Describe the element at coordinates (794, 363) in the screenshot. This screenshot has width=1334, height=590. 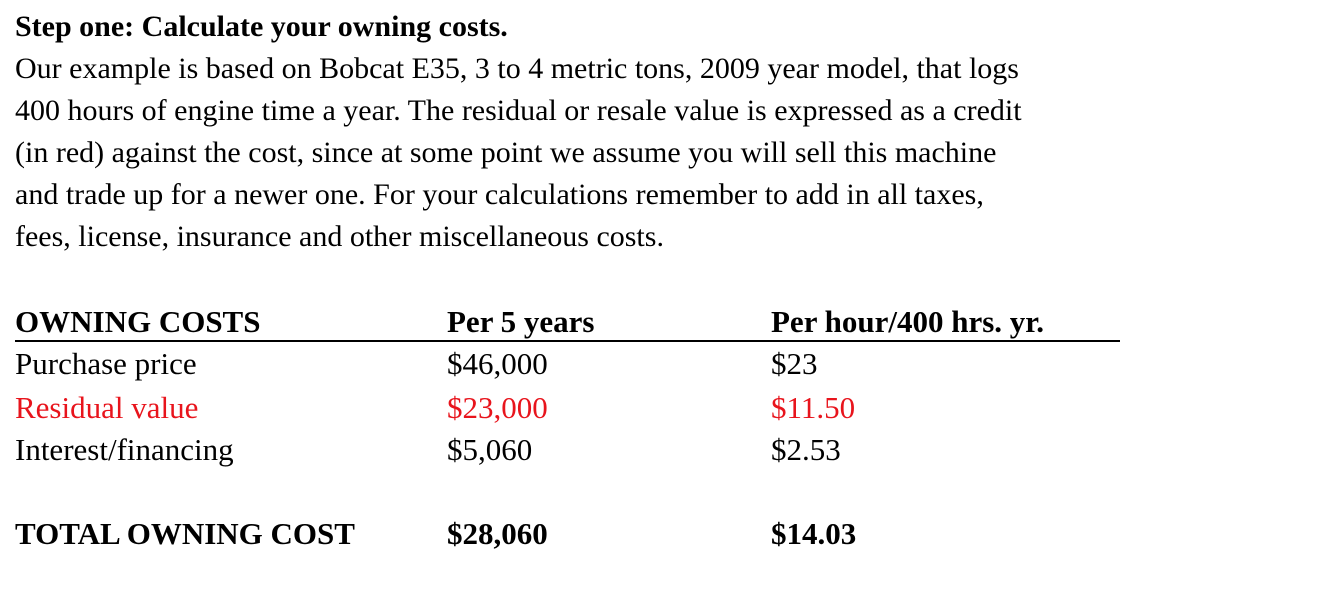
I see `purchase-price-per-hour: $23` at that location.